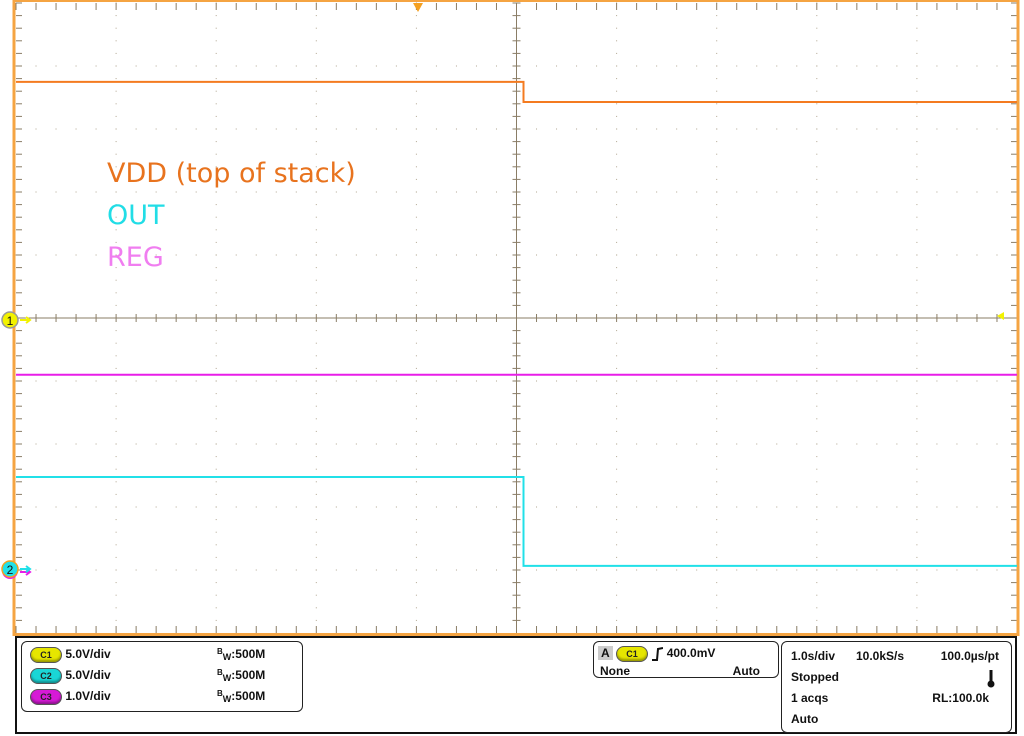 The image size is (1024, 736). Describe the element at coordinates (70, 697) in the screenshot. I see `channel-row-c3: C3 1.0V/div` at that location.